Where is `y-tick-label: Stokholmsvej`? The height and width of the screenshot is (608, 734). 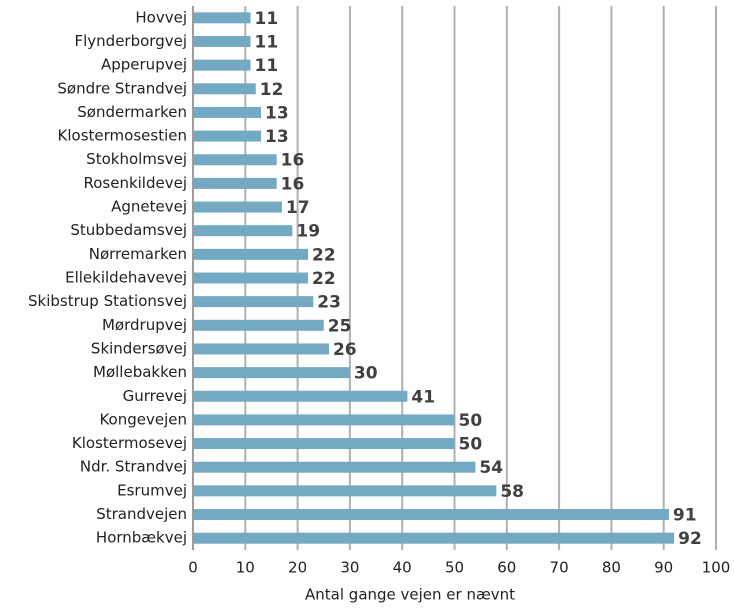 y-tick-label: Stokholmsvej is located at coordinates (136, 159).